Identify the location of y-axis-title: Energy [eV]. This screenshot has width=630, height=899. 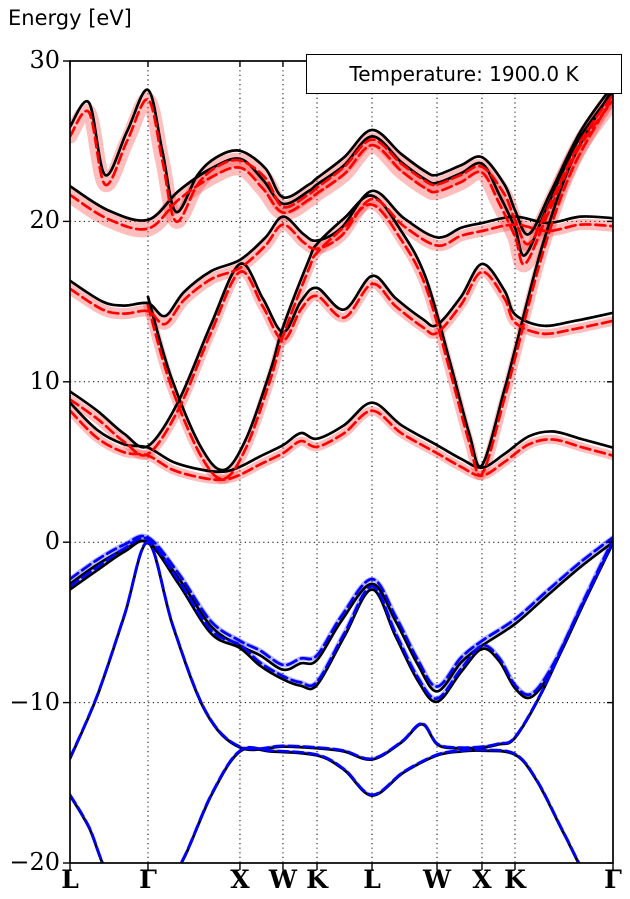
(70, 18).